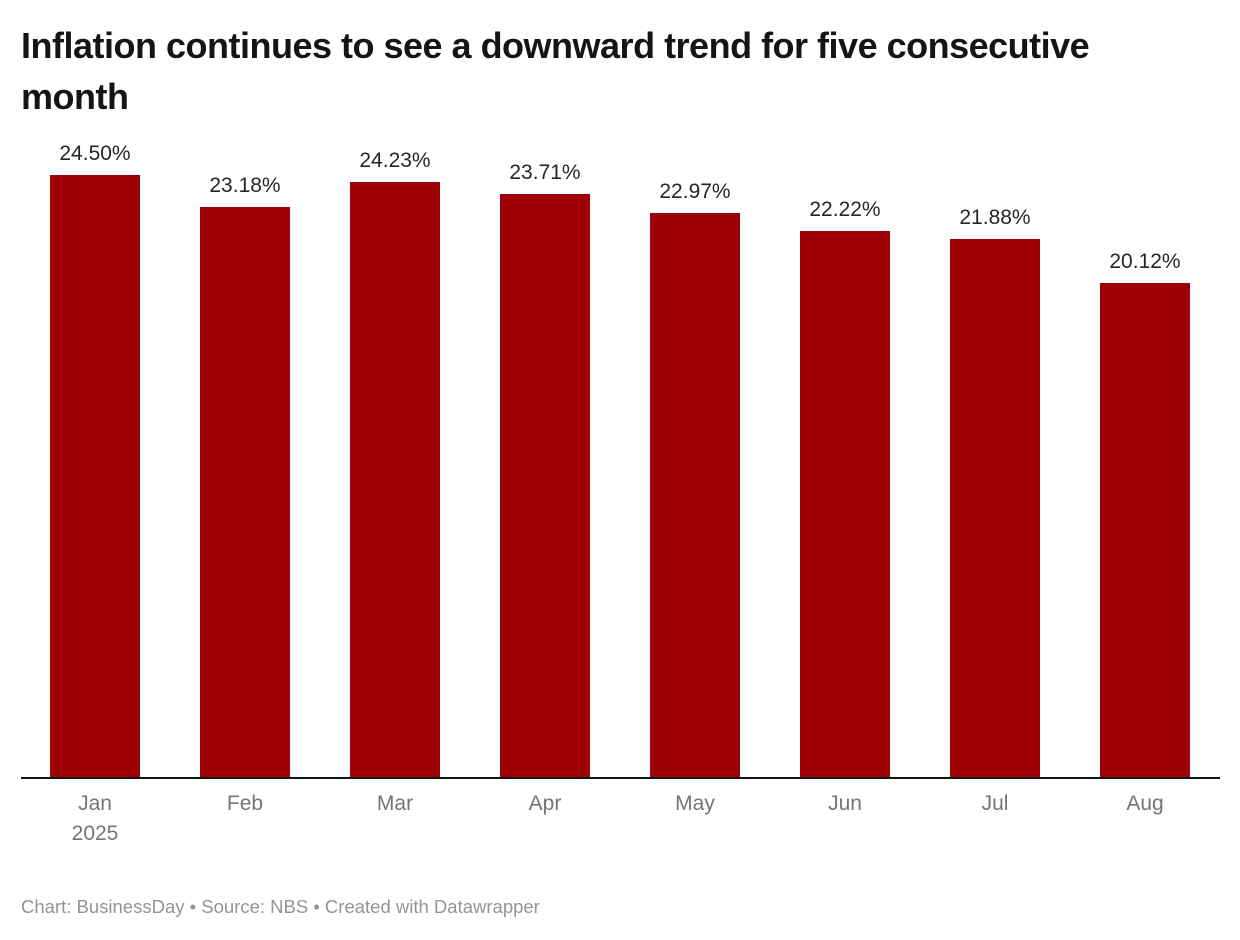  I want to click on bar-value-label: 24.23%, so click(395, 160).